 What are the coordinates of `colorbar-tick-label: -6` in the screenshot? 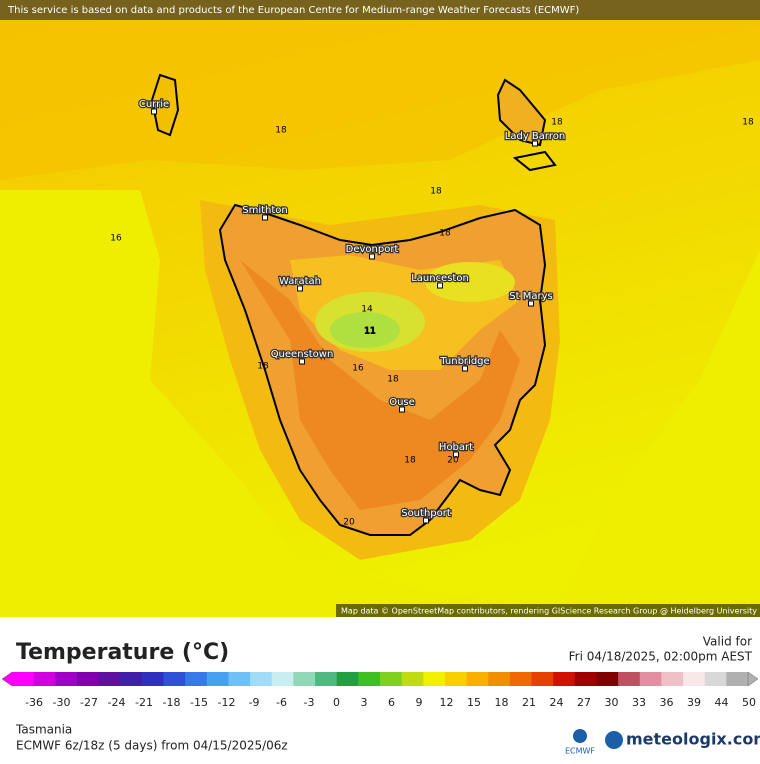 It's located at (281, 702).